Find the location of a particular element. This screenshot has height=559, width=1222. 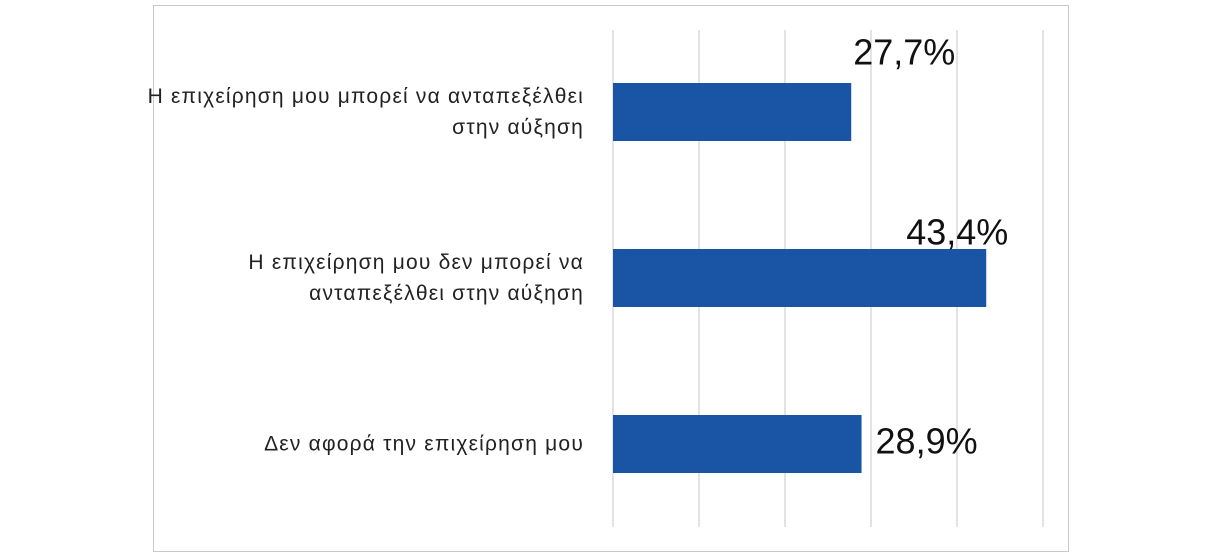

data-label: 27,7% is located at coordinates (904, 52).